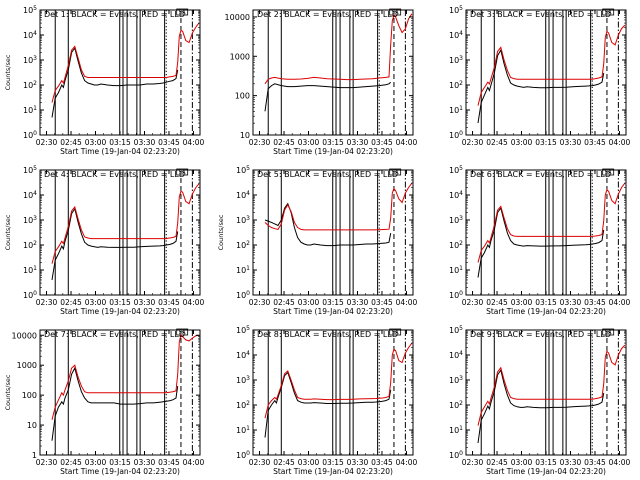 The width and height of the screenshot is (640, 480). What do you see at coordinates (24, 335) in the screenshot?
I see `y-tick-label: 10000` at bounding box center [24, 335].